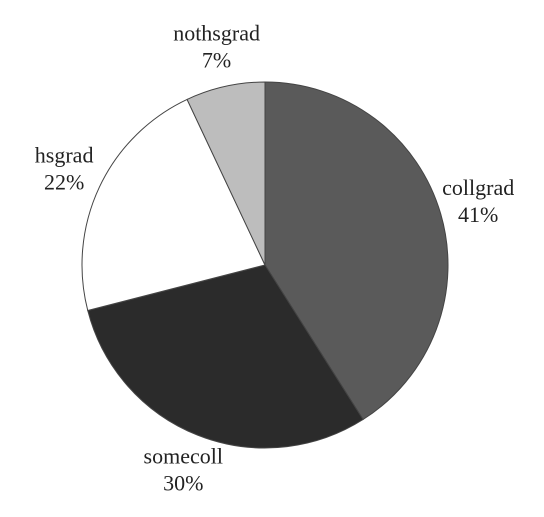 The height and width of the screenshot is (517, 544). I want to click on slice-label: collgrad, so click(478, 187).